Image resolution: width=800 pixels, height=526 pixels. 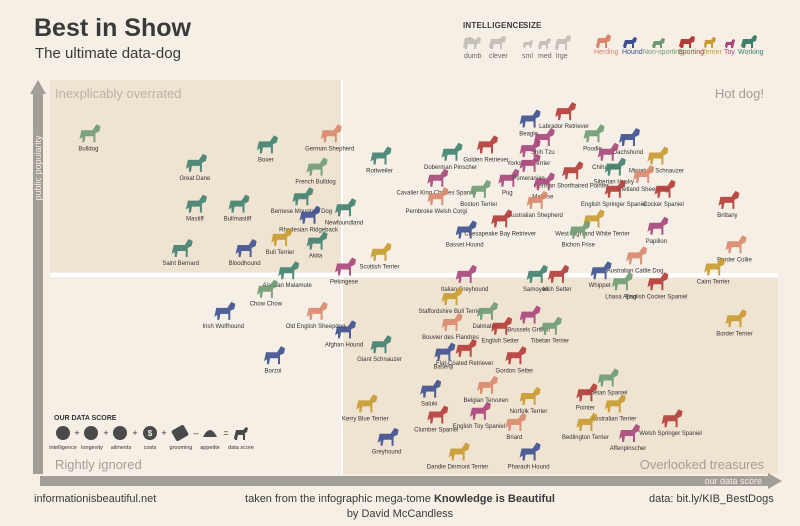 What do you see at coordinates (315, 171) in the screenshot?
I see `dog-point-french-bulldog: French Bulldog` at bounding box center [315, 171].